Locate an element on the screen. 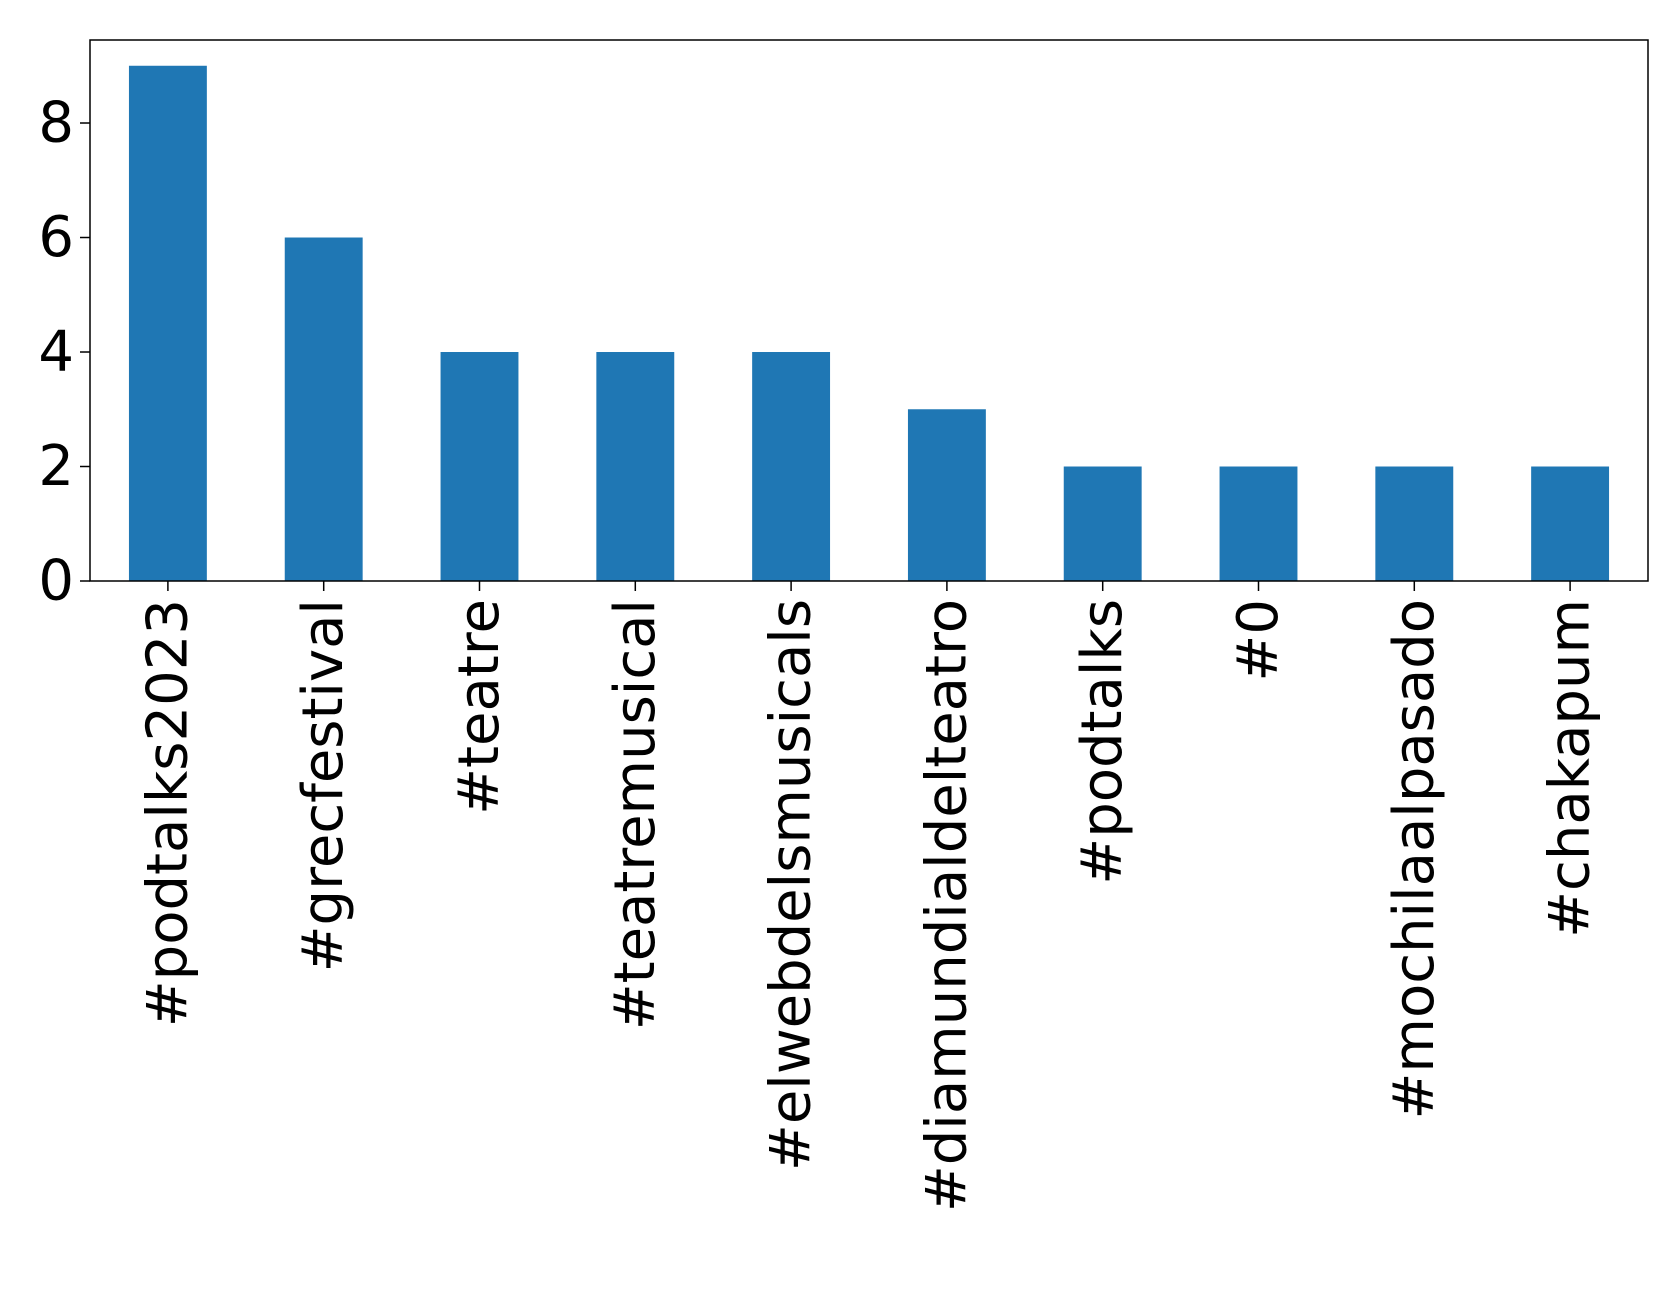  y-axis-ticks: 0 2 4 6 8 is located at coordinates (64, 352).